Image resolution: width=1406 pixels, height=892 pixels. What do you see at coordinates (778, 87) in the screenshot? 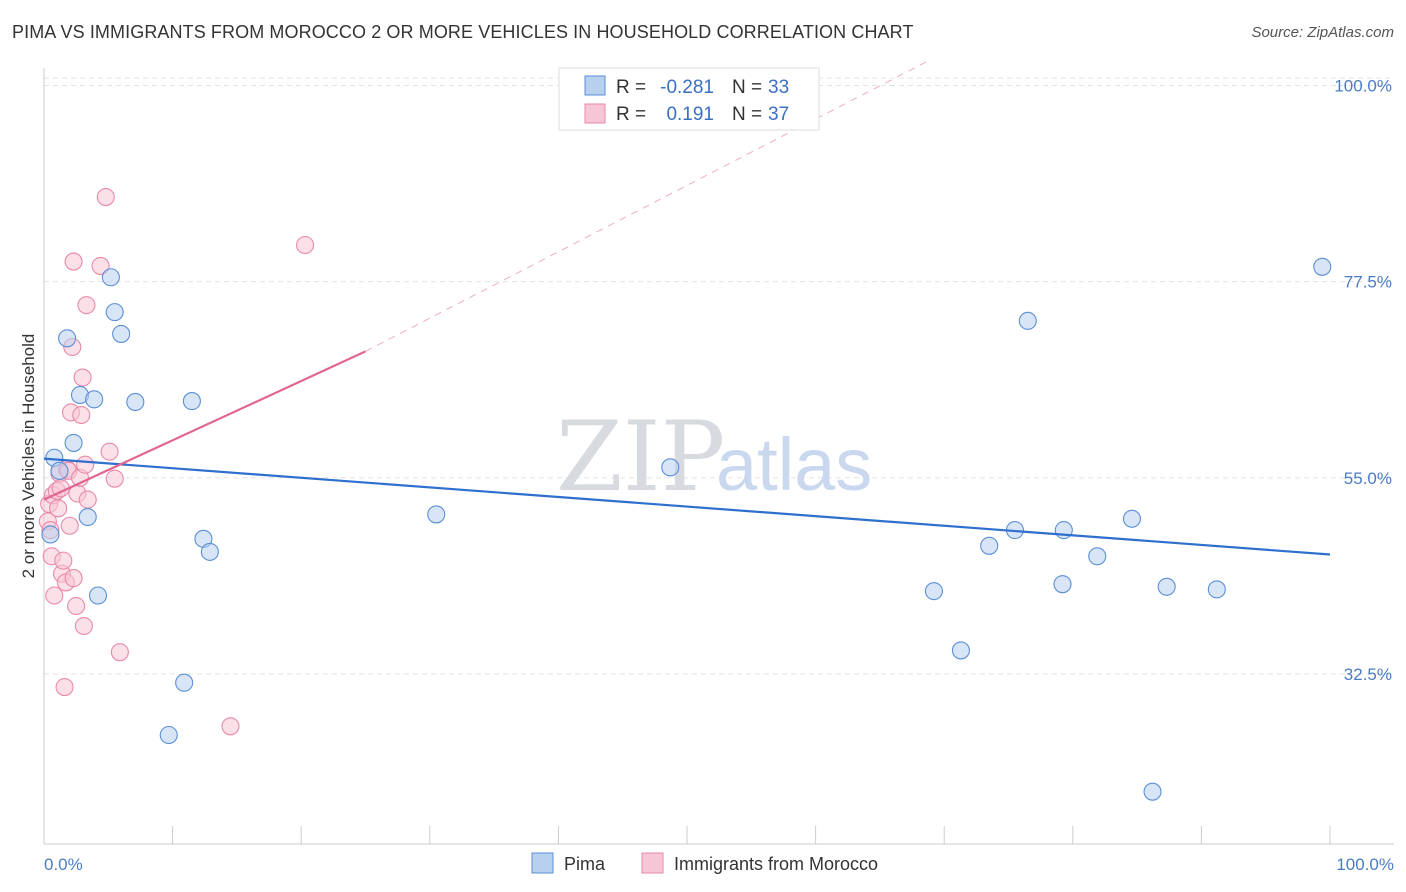
I see `legend-n-value-pima: 33` at bounding box center [778, 87].